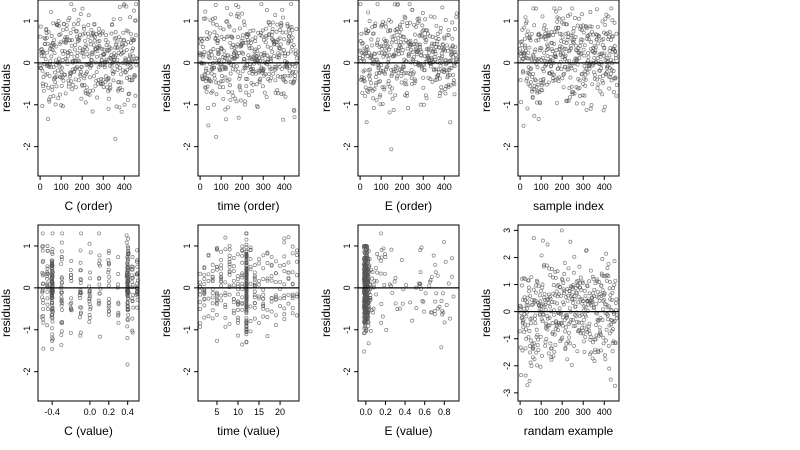  Describe the element at coordinates (562, 187) in the screenshot. I see `x-tick-label: 200` at that location.